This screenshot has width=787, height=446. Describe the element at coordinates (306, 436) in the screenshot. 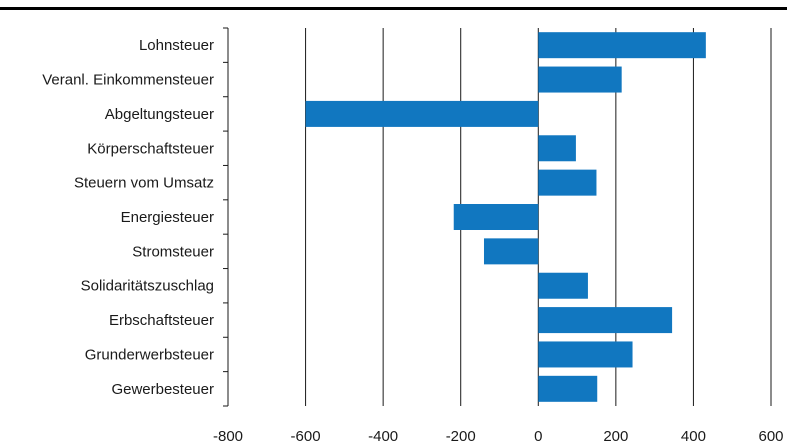

I see `x-tick-label: -600` at that location.